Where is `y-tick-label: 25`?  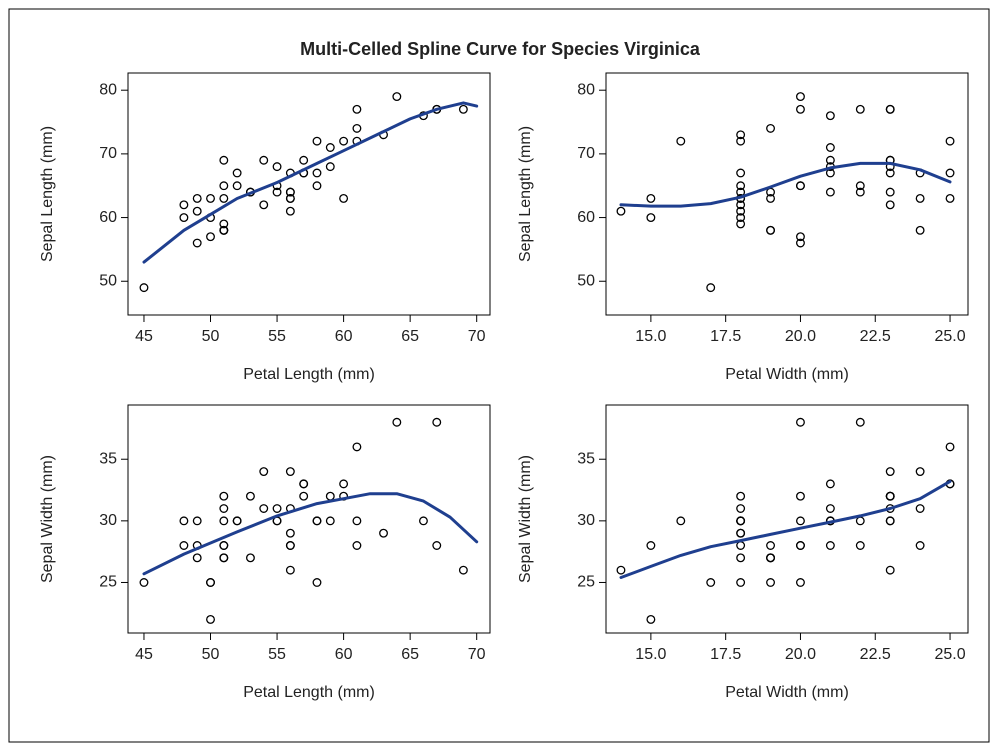 y-tick-label: 25 is located at coordinates (108, 582).